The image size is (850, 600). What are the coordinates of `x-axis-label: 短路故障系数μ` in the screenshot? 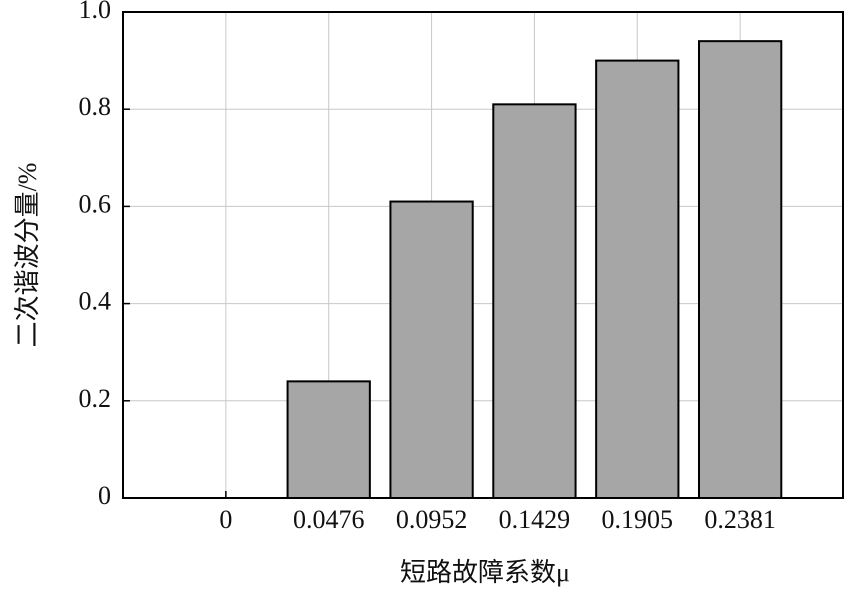 It's located at (485, 572).